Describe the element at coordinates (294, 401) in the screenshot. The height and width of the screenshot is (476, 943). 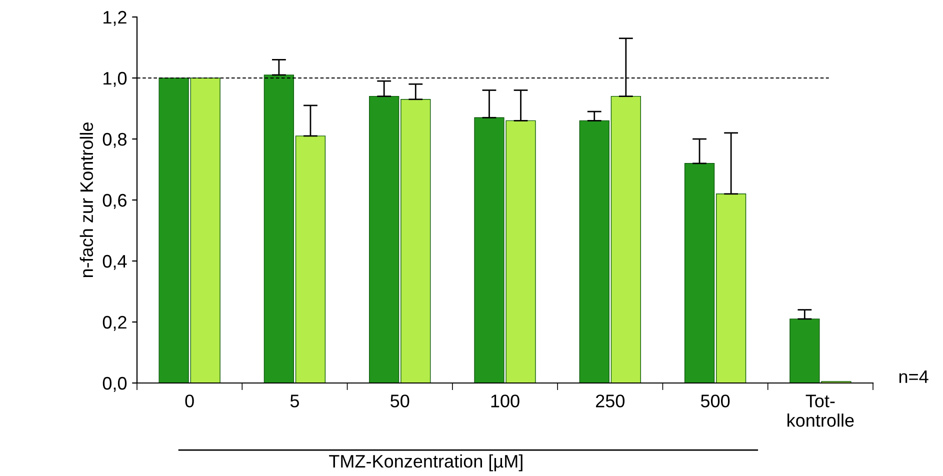
I see `x-tick-label: 5` at that location.